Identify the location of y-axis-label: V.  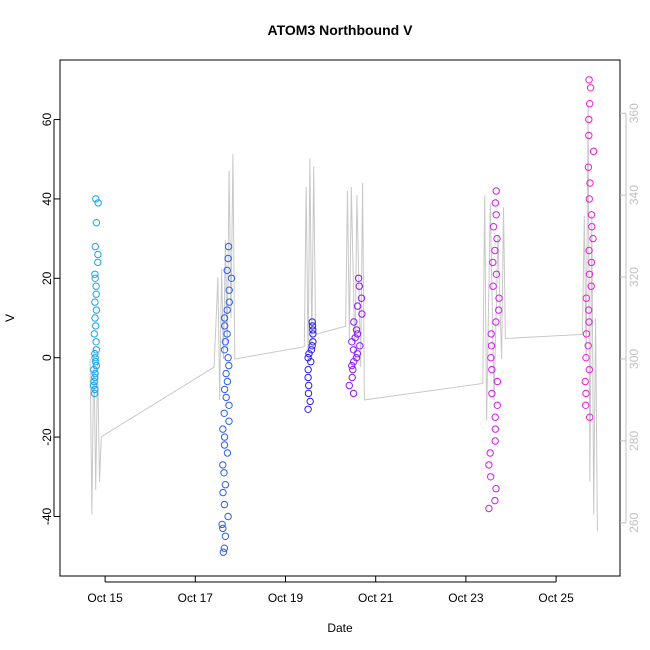
(10, 318).